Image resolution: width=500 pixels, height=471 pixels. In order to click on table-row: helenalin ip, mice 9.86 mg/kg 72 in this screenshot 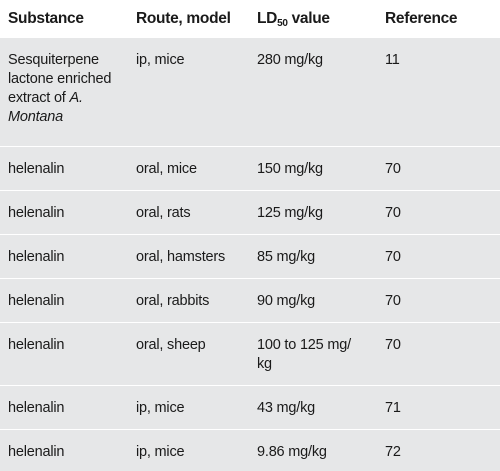, I will do `click(250, 450)`.